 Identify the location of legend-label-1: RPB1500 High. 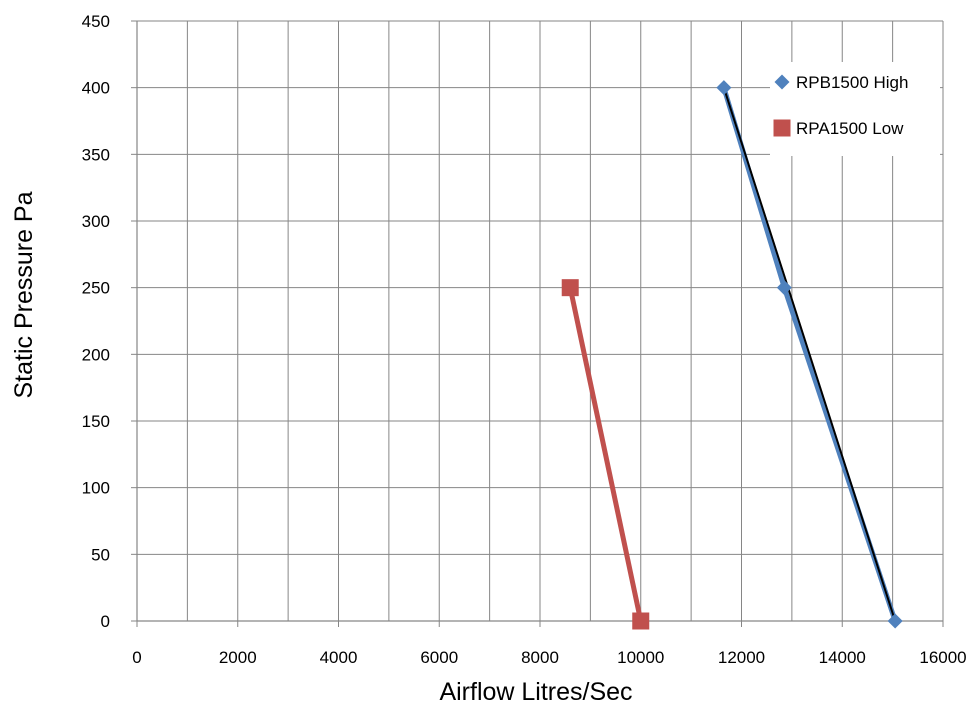
(852, 82).